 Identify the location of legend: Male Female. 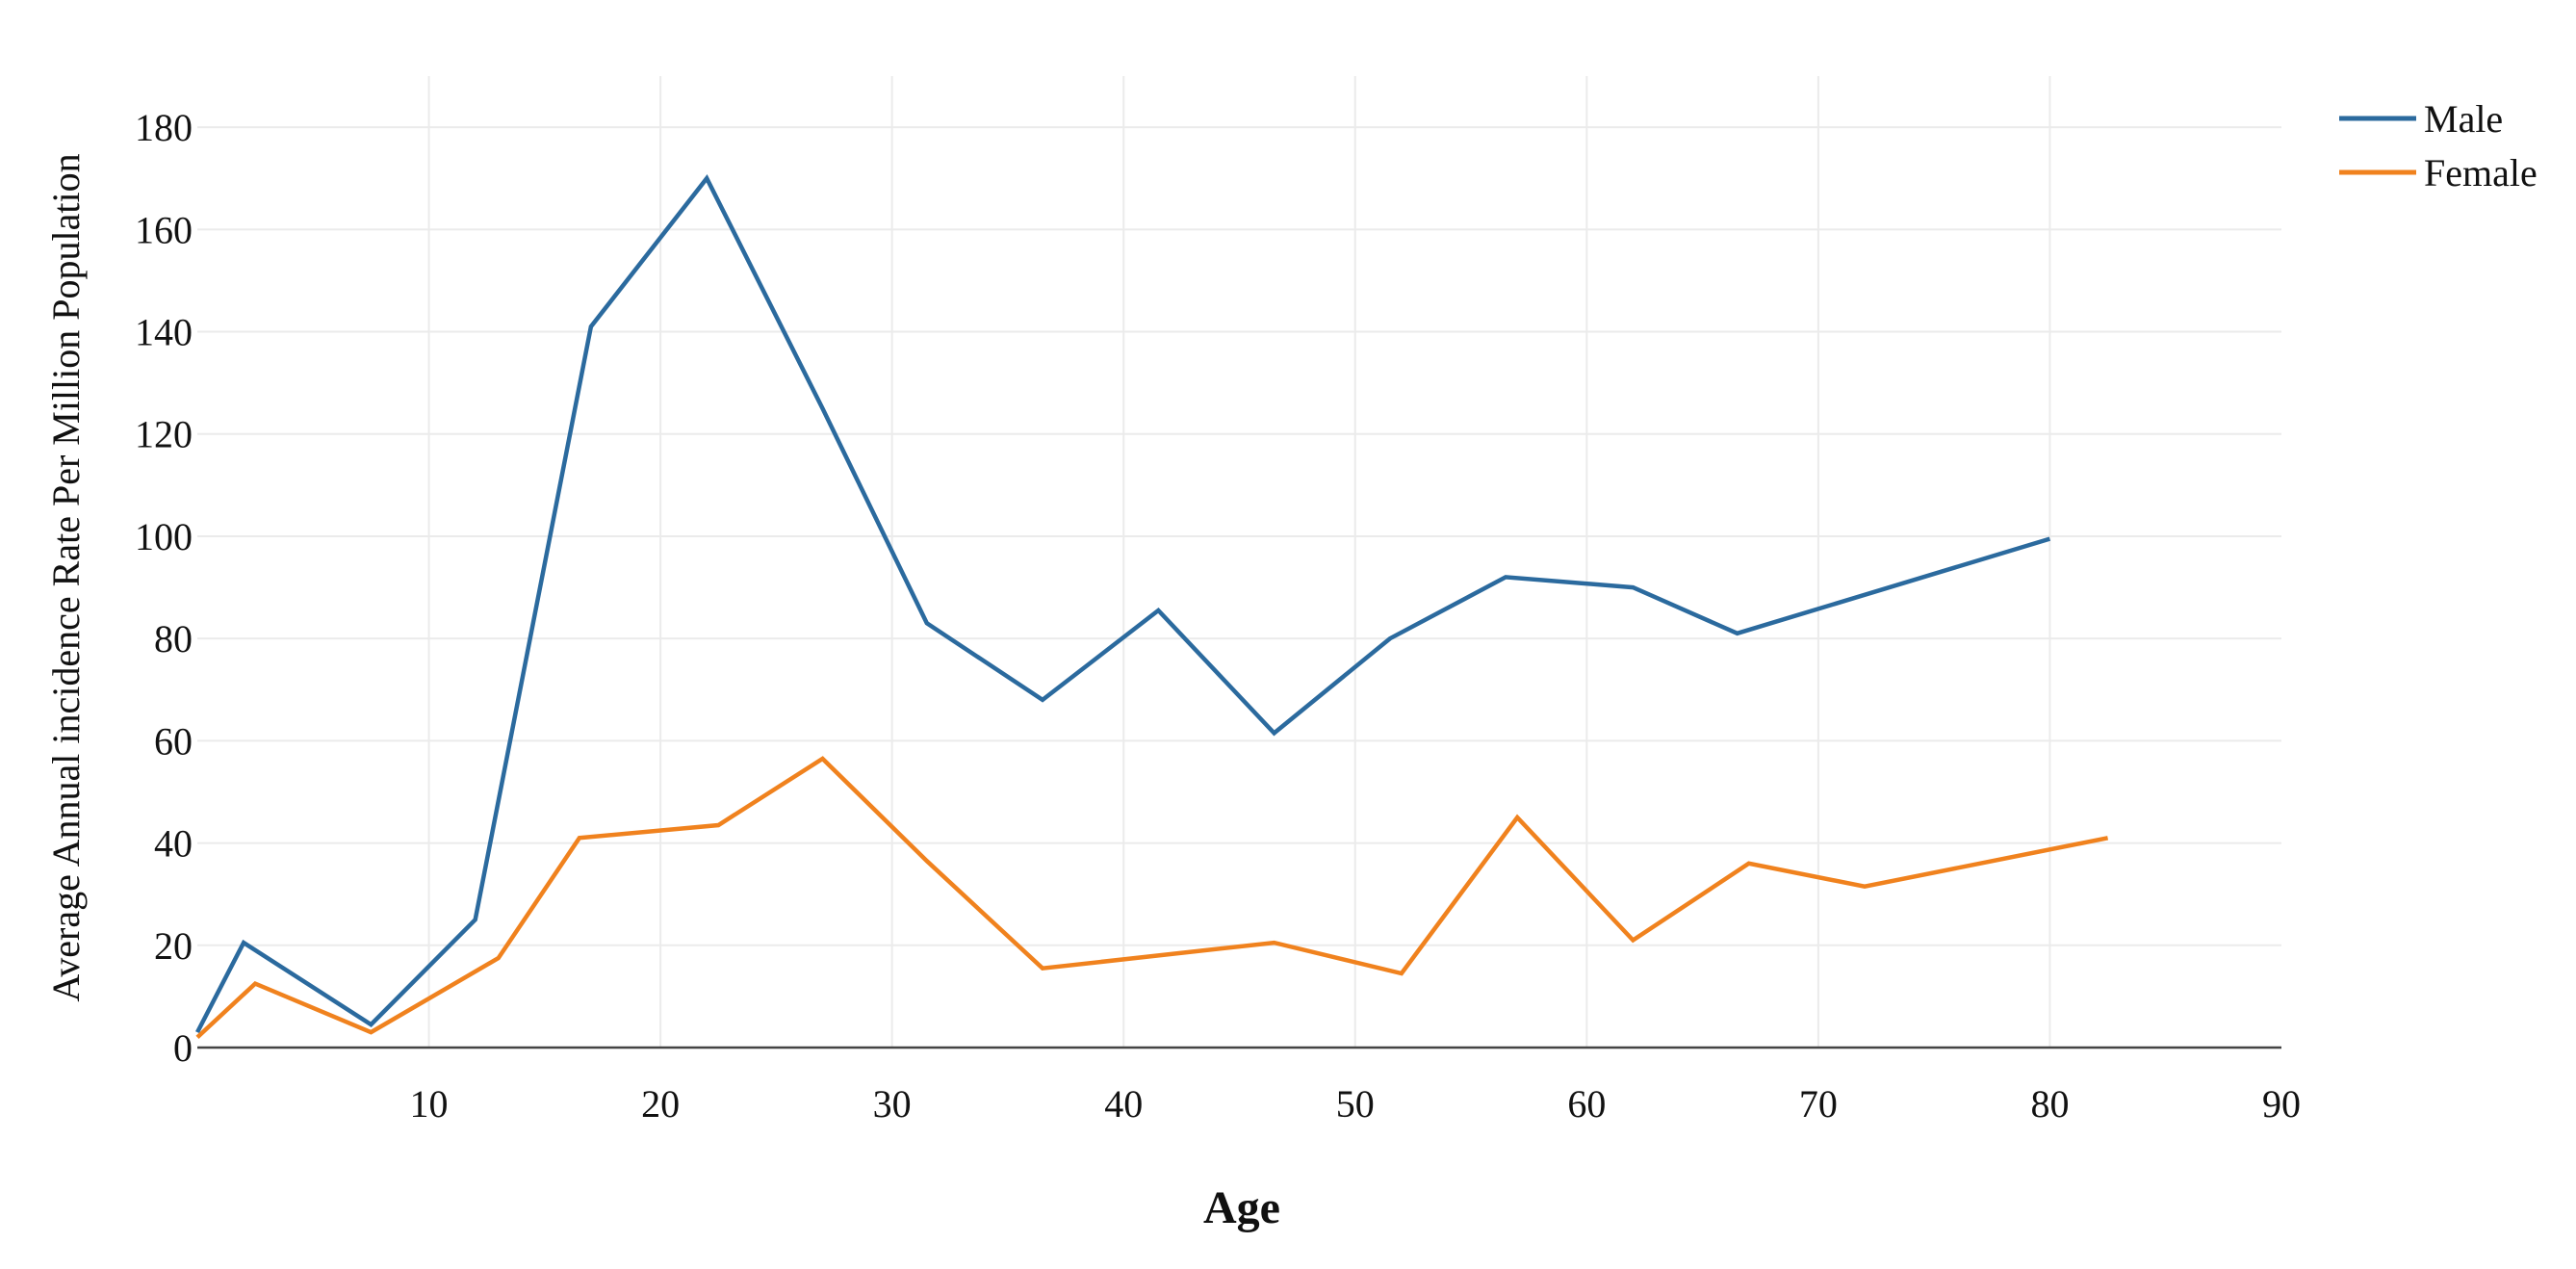
(2438, 145).